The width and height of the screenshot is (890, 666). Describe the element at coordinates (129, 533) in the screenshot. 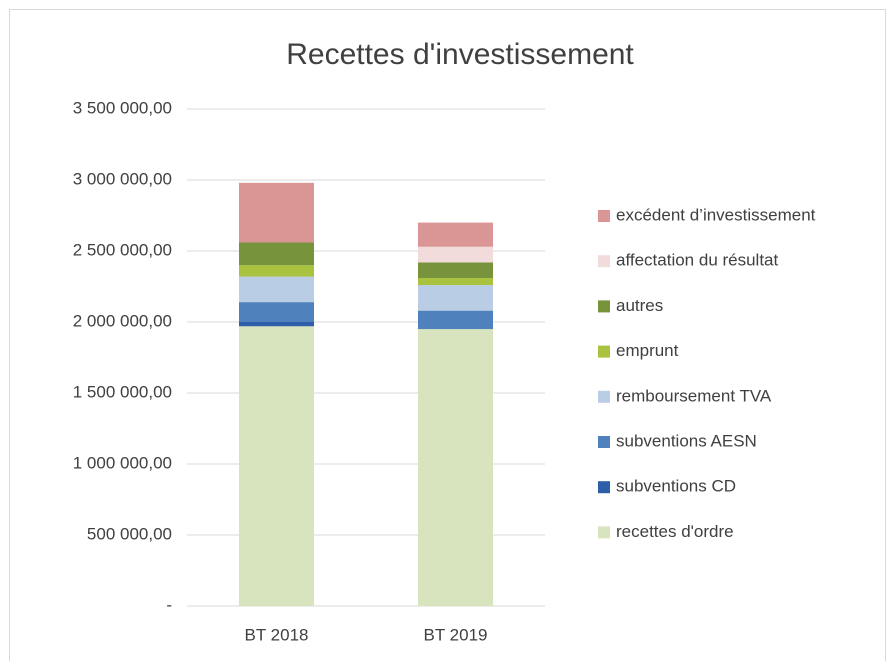

I see `y-tick-label: 500 000,00` at that location.